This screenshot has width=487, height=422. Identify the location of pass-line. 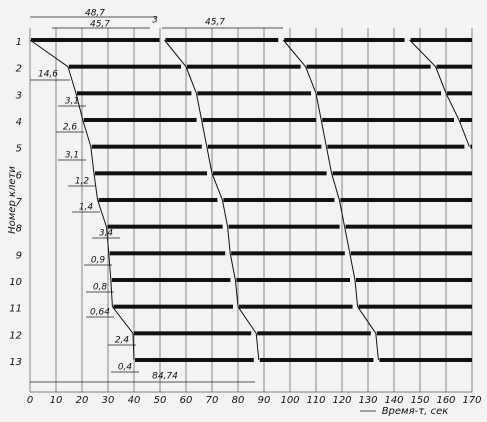
(439, 93).